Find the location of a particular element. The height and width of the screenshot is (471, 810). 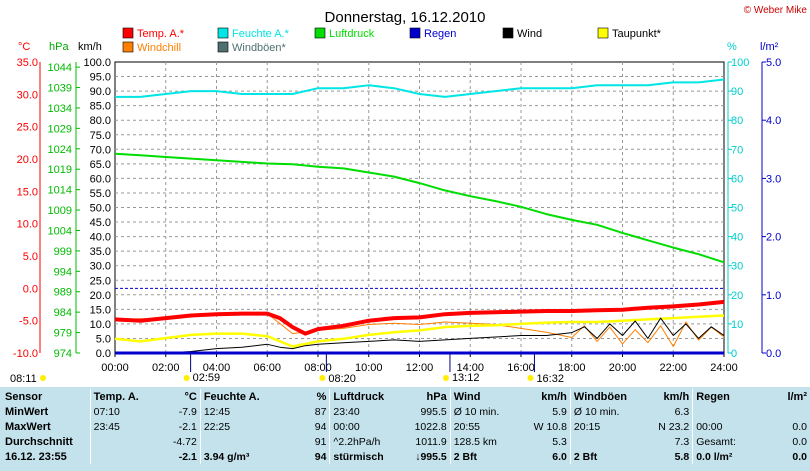

tick-label-temp: 0.0 is located at coordinates (30, 289).